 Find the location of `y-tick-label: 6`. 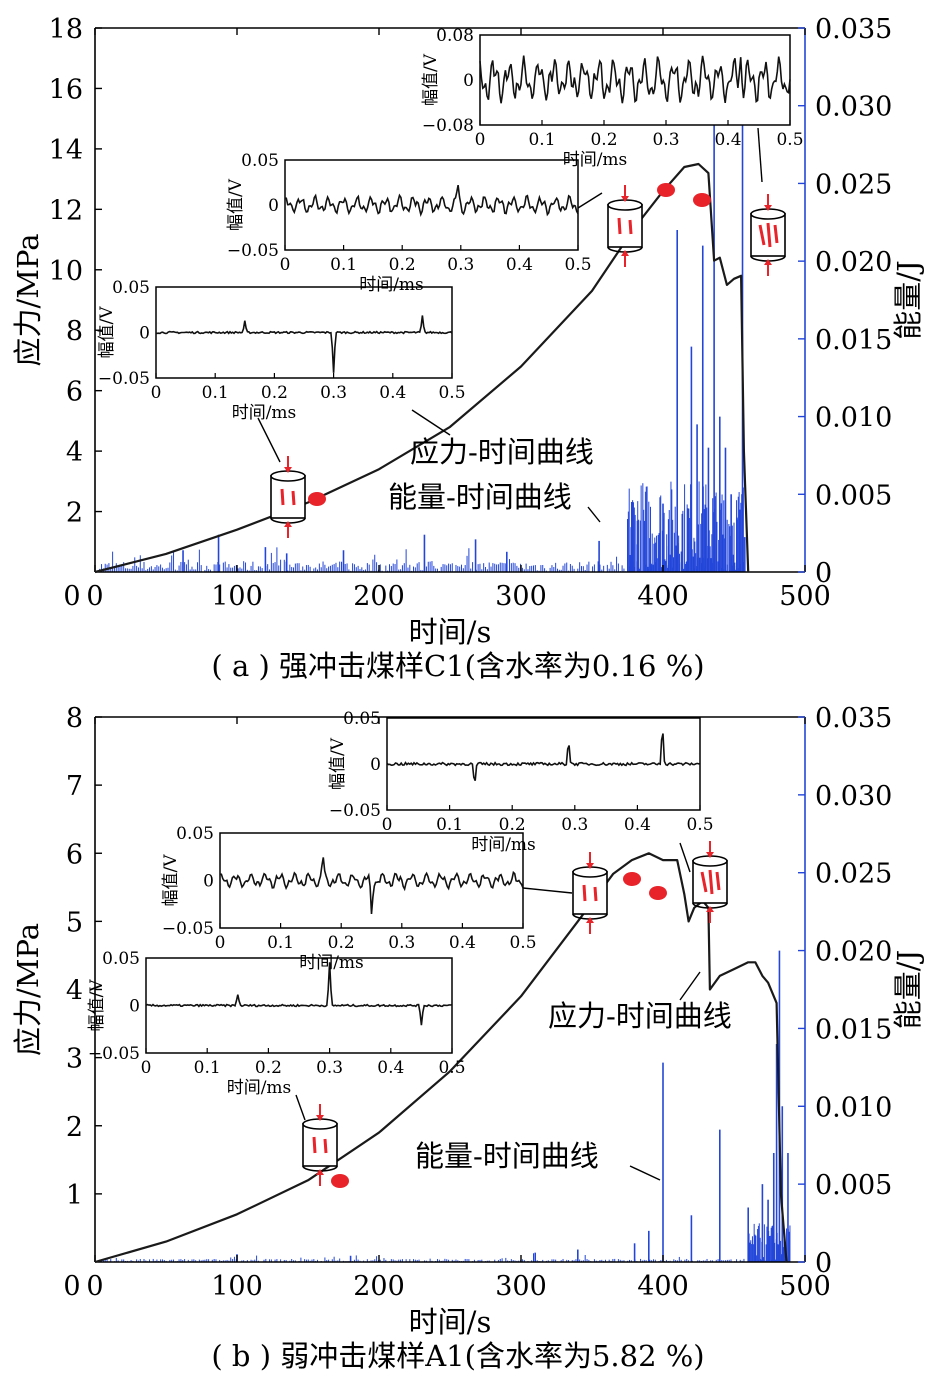

y-tick-label: 6 is located at coordinates (74, 854).